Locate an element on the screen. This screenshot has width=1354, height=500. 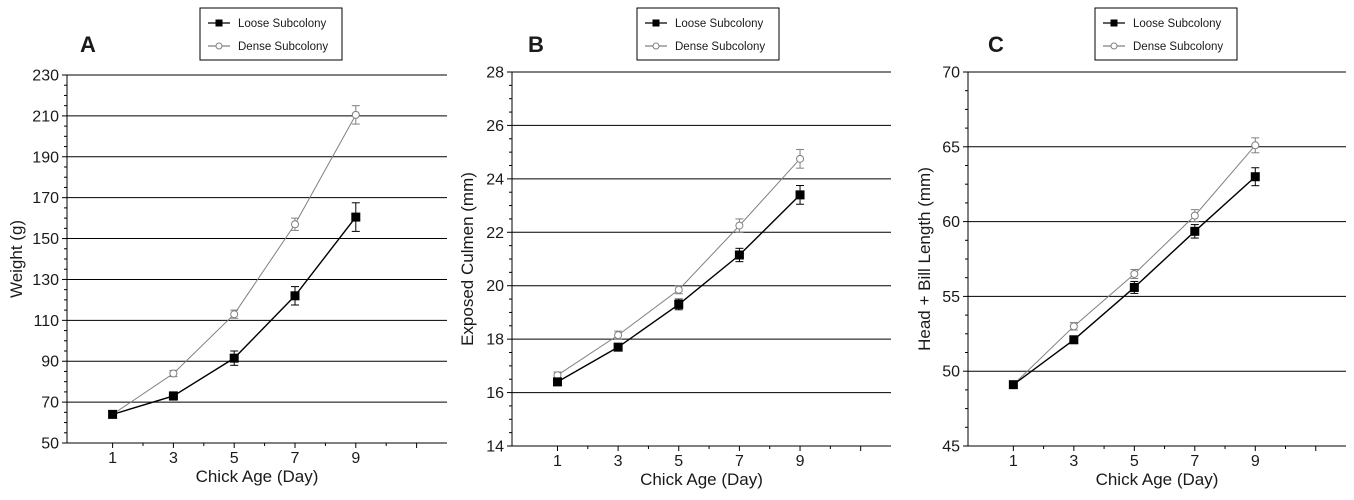
y-axis-title: Head + Bill Length (mm) is located at coordinates (924, 259).